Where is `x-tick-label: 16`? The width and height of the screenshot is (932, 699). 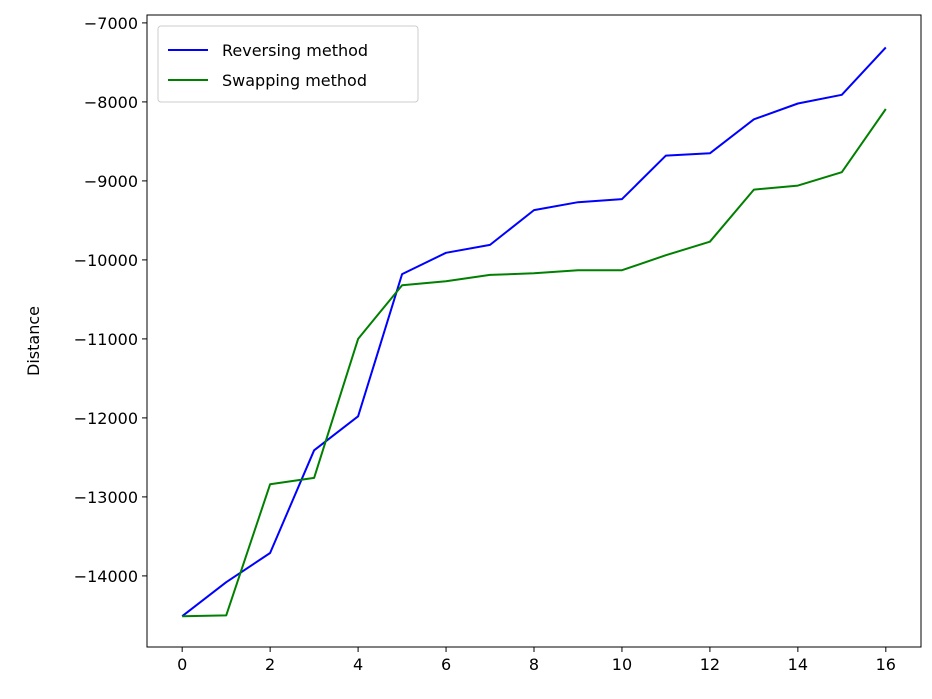
x-tick-label: 16 is located at coordinates (886, 664).